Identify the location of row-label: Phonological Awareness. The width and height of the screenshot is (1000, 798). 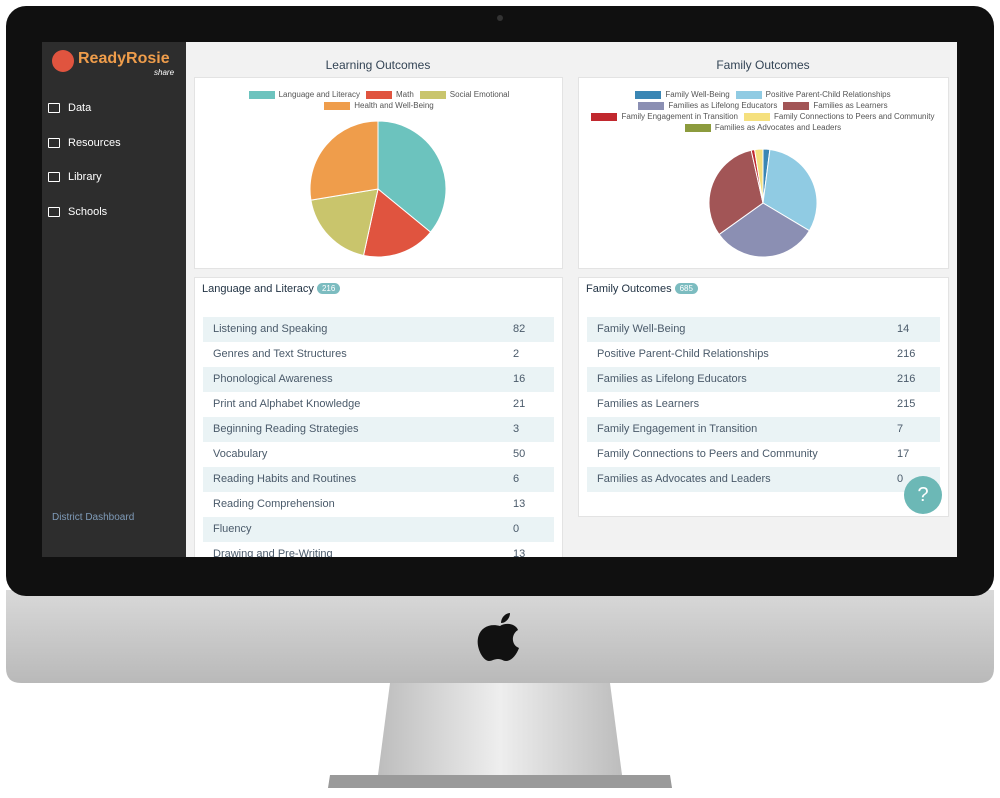
(273, 379).